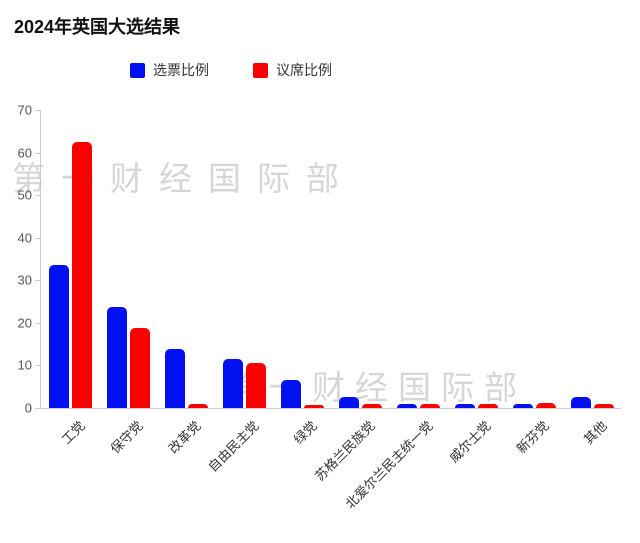 This screenshot has width=640, height=543. What do you see at coordinates (255, 385) in the screenshot?
I see `bar-议席比例-自由民主党` at bounding box center [255, 385].